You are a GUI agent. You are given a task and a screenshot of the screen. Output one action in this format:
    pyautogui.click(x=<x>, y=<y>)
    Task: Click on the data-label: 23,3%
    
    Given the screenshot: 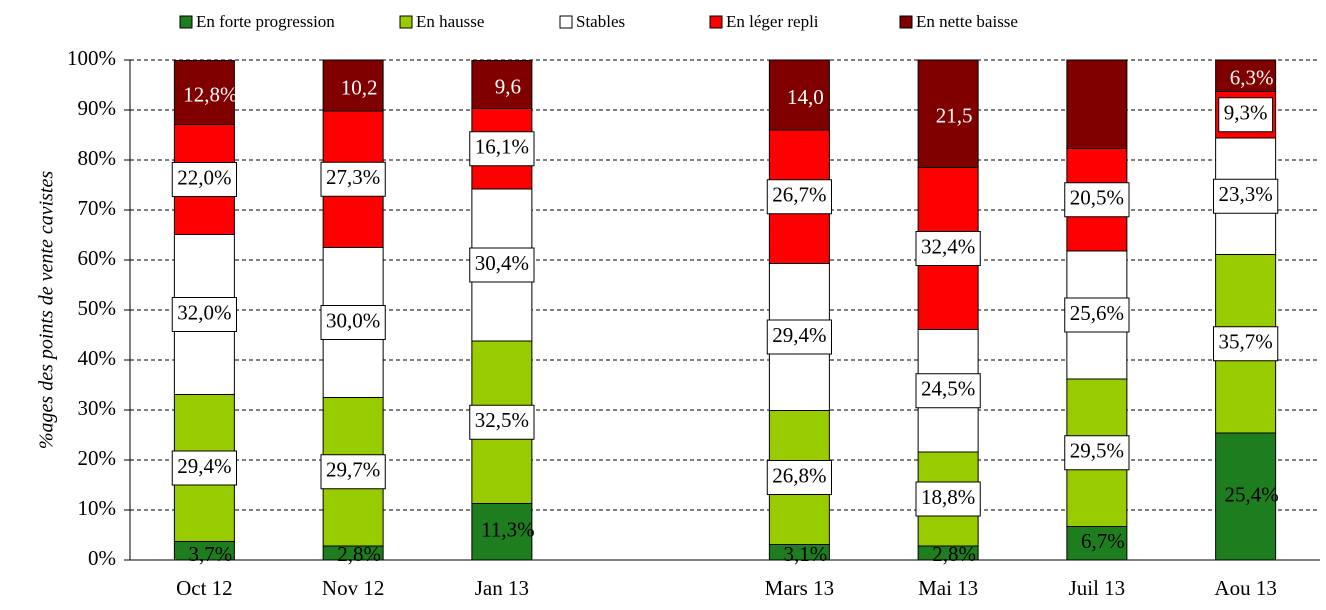 What is the action you would take?
    pyautogui.click(x=1246, y=194)
    